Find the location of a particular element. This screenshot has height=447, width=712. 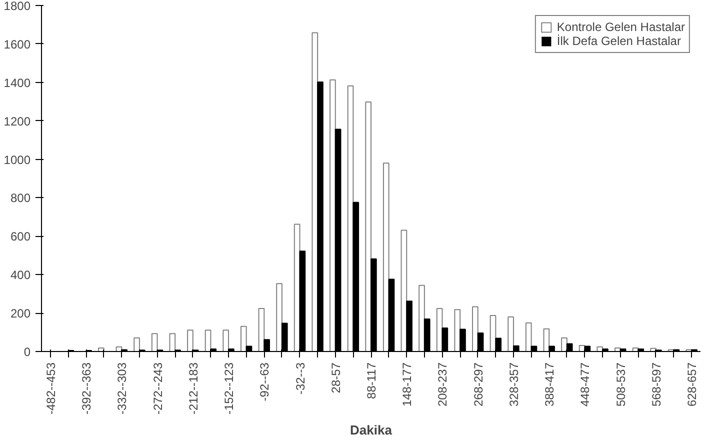

legend-label: Kontrole Gelen Hastalar is located at coordinates (620, 27).